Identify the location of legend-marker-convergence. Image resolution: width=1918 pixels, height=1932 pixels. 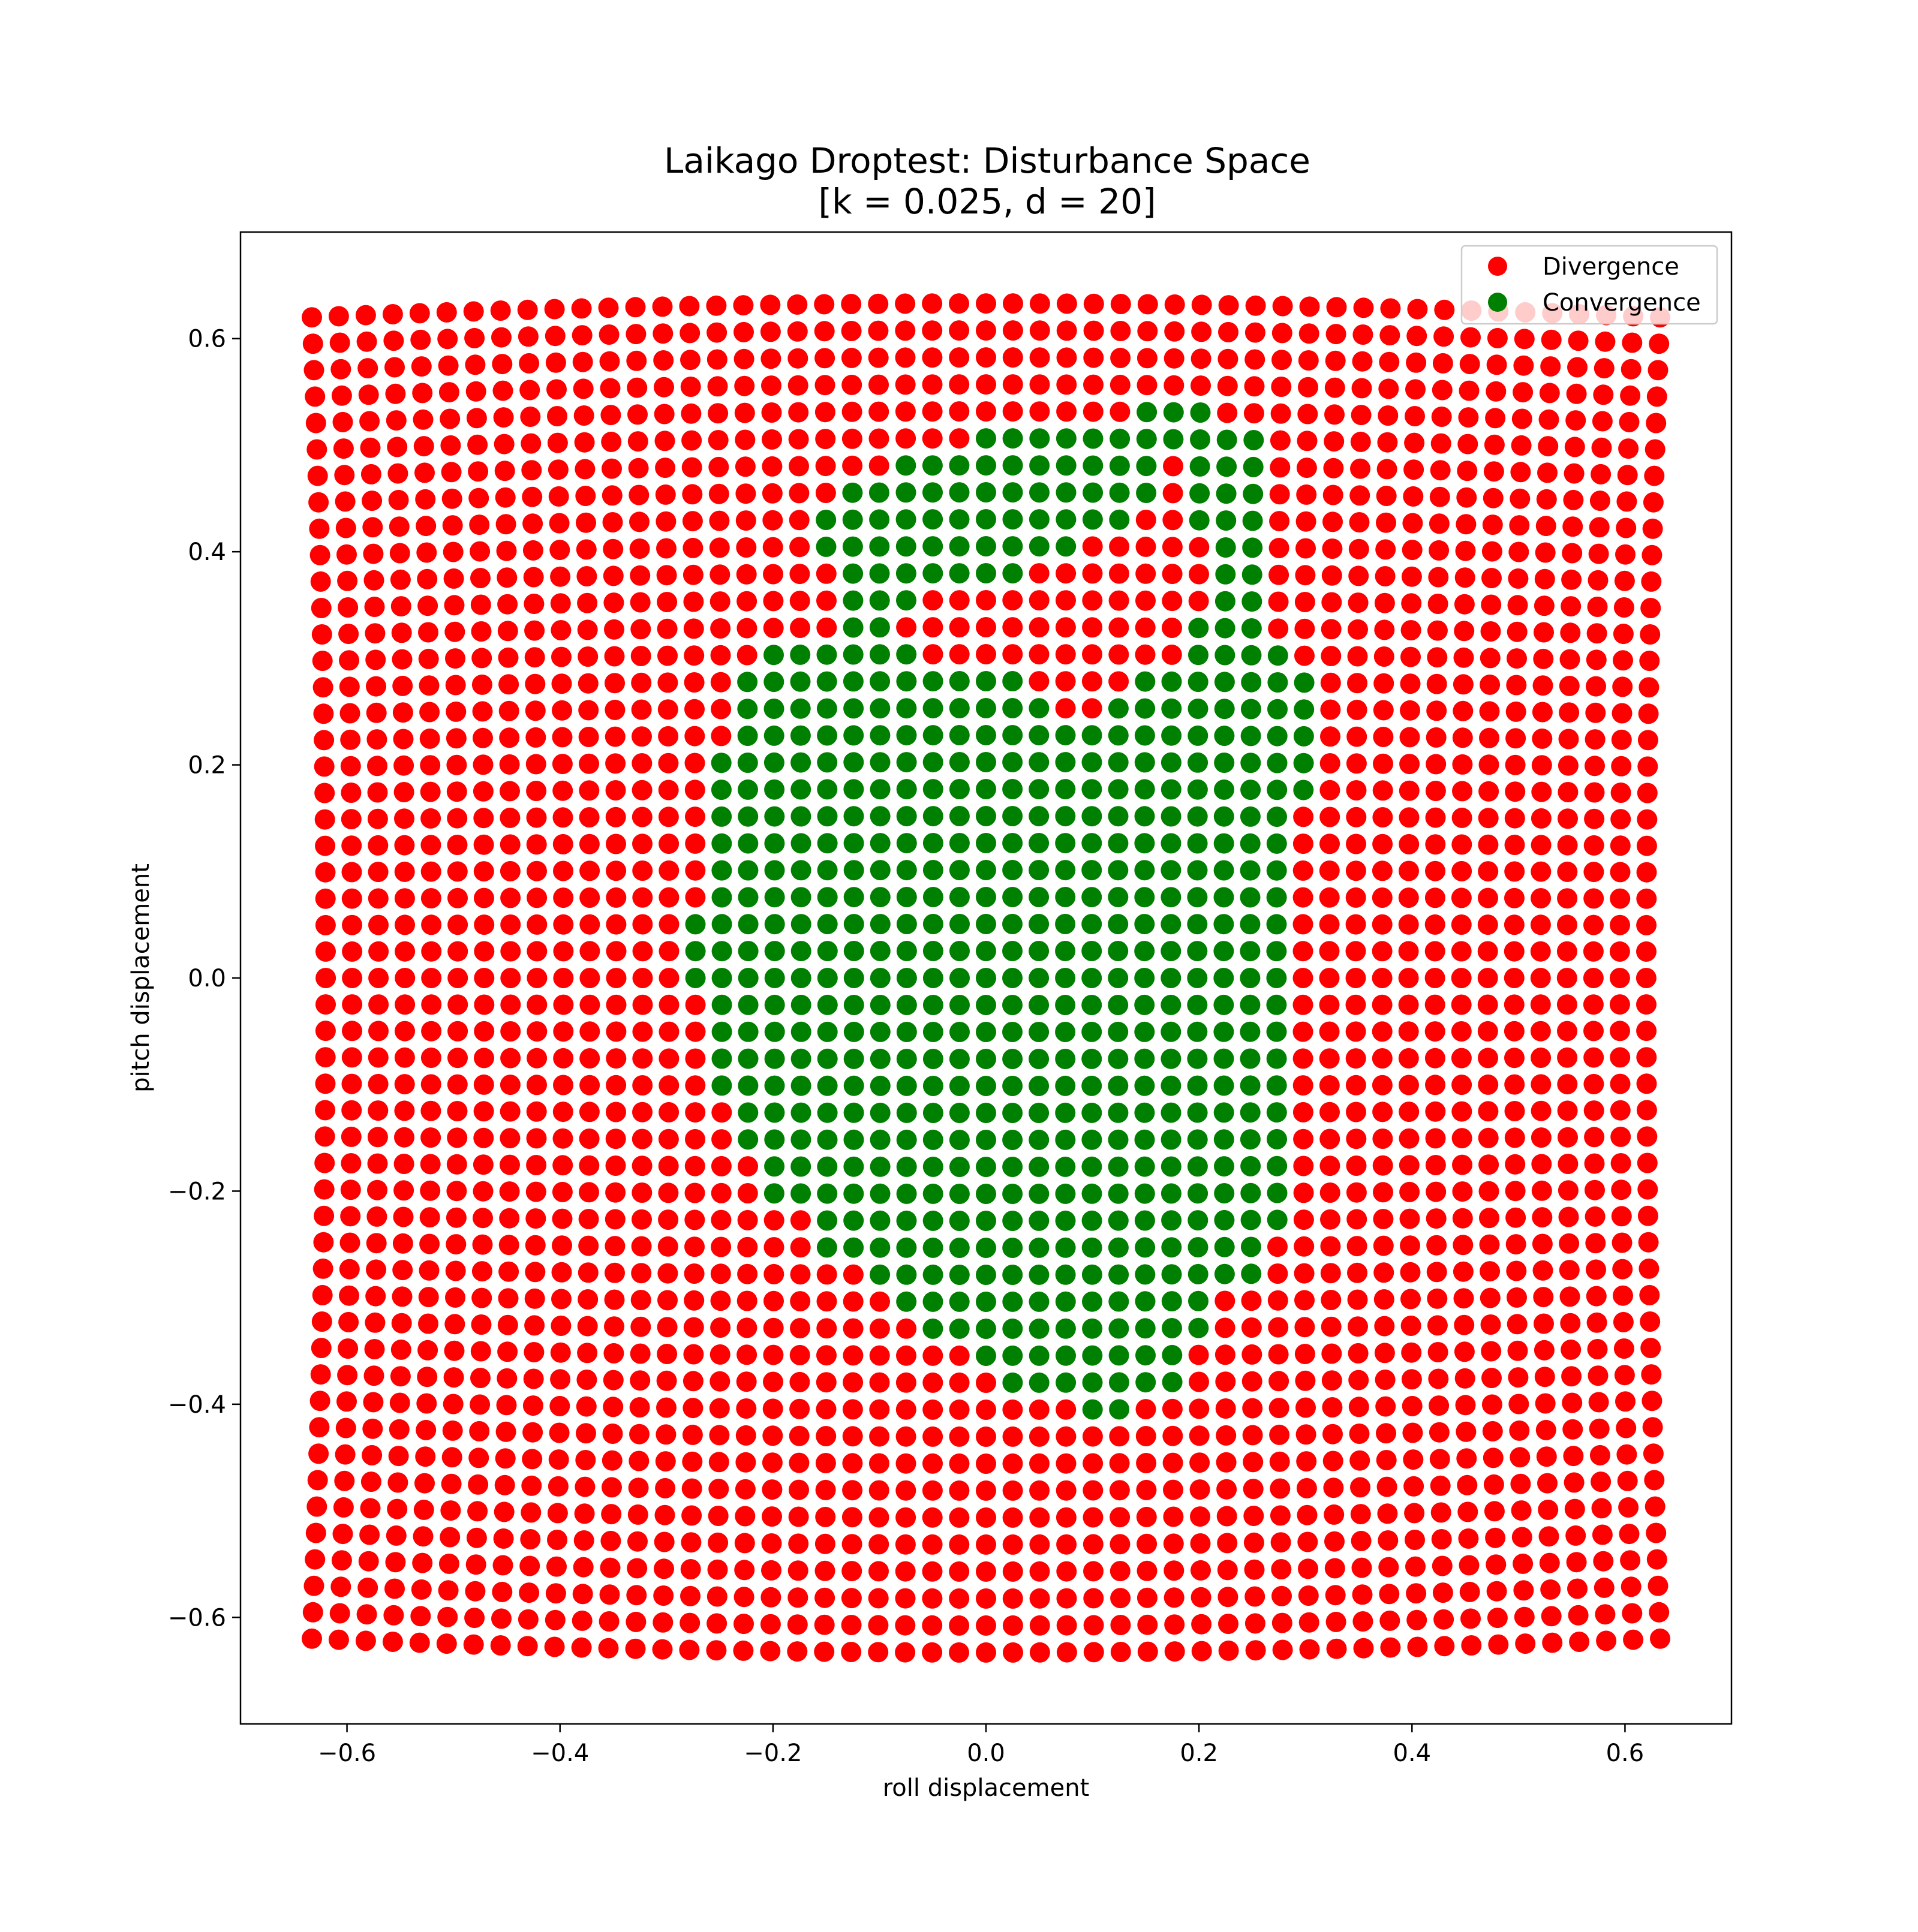
(1498, 303).